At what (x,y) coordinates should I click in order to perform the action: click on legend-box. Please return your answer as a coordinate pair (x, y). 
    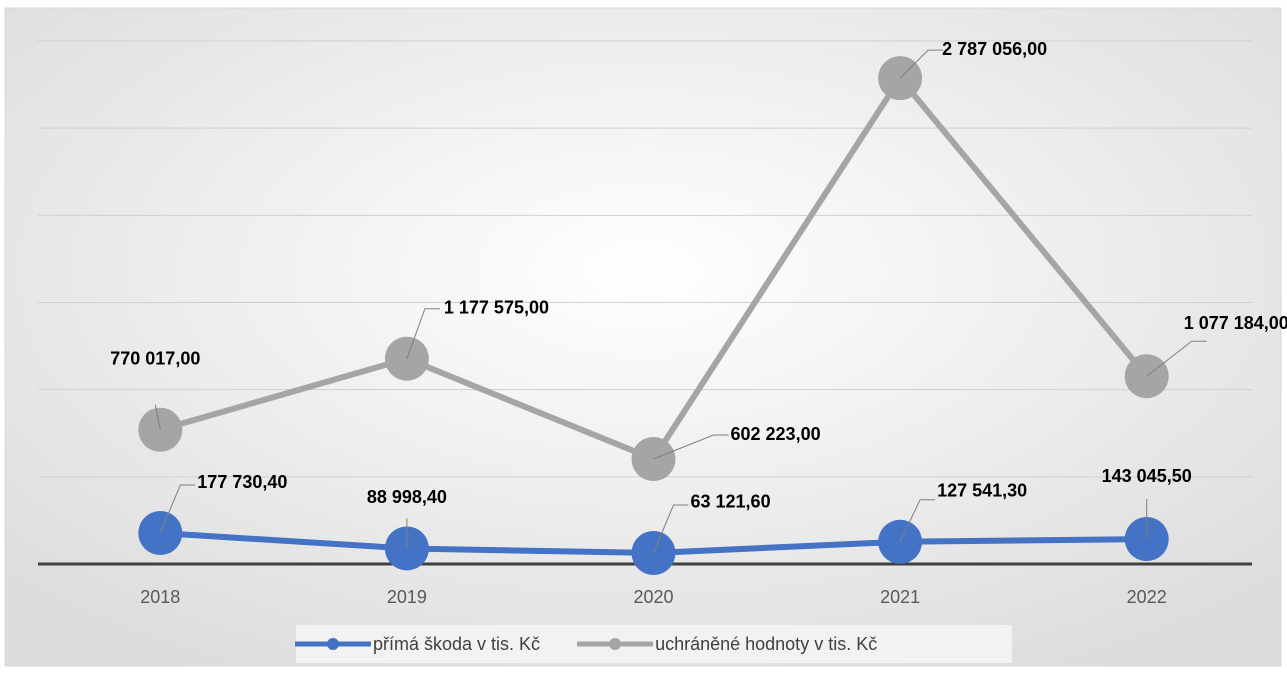
    Looking at the image, I should click on (654, 644).